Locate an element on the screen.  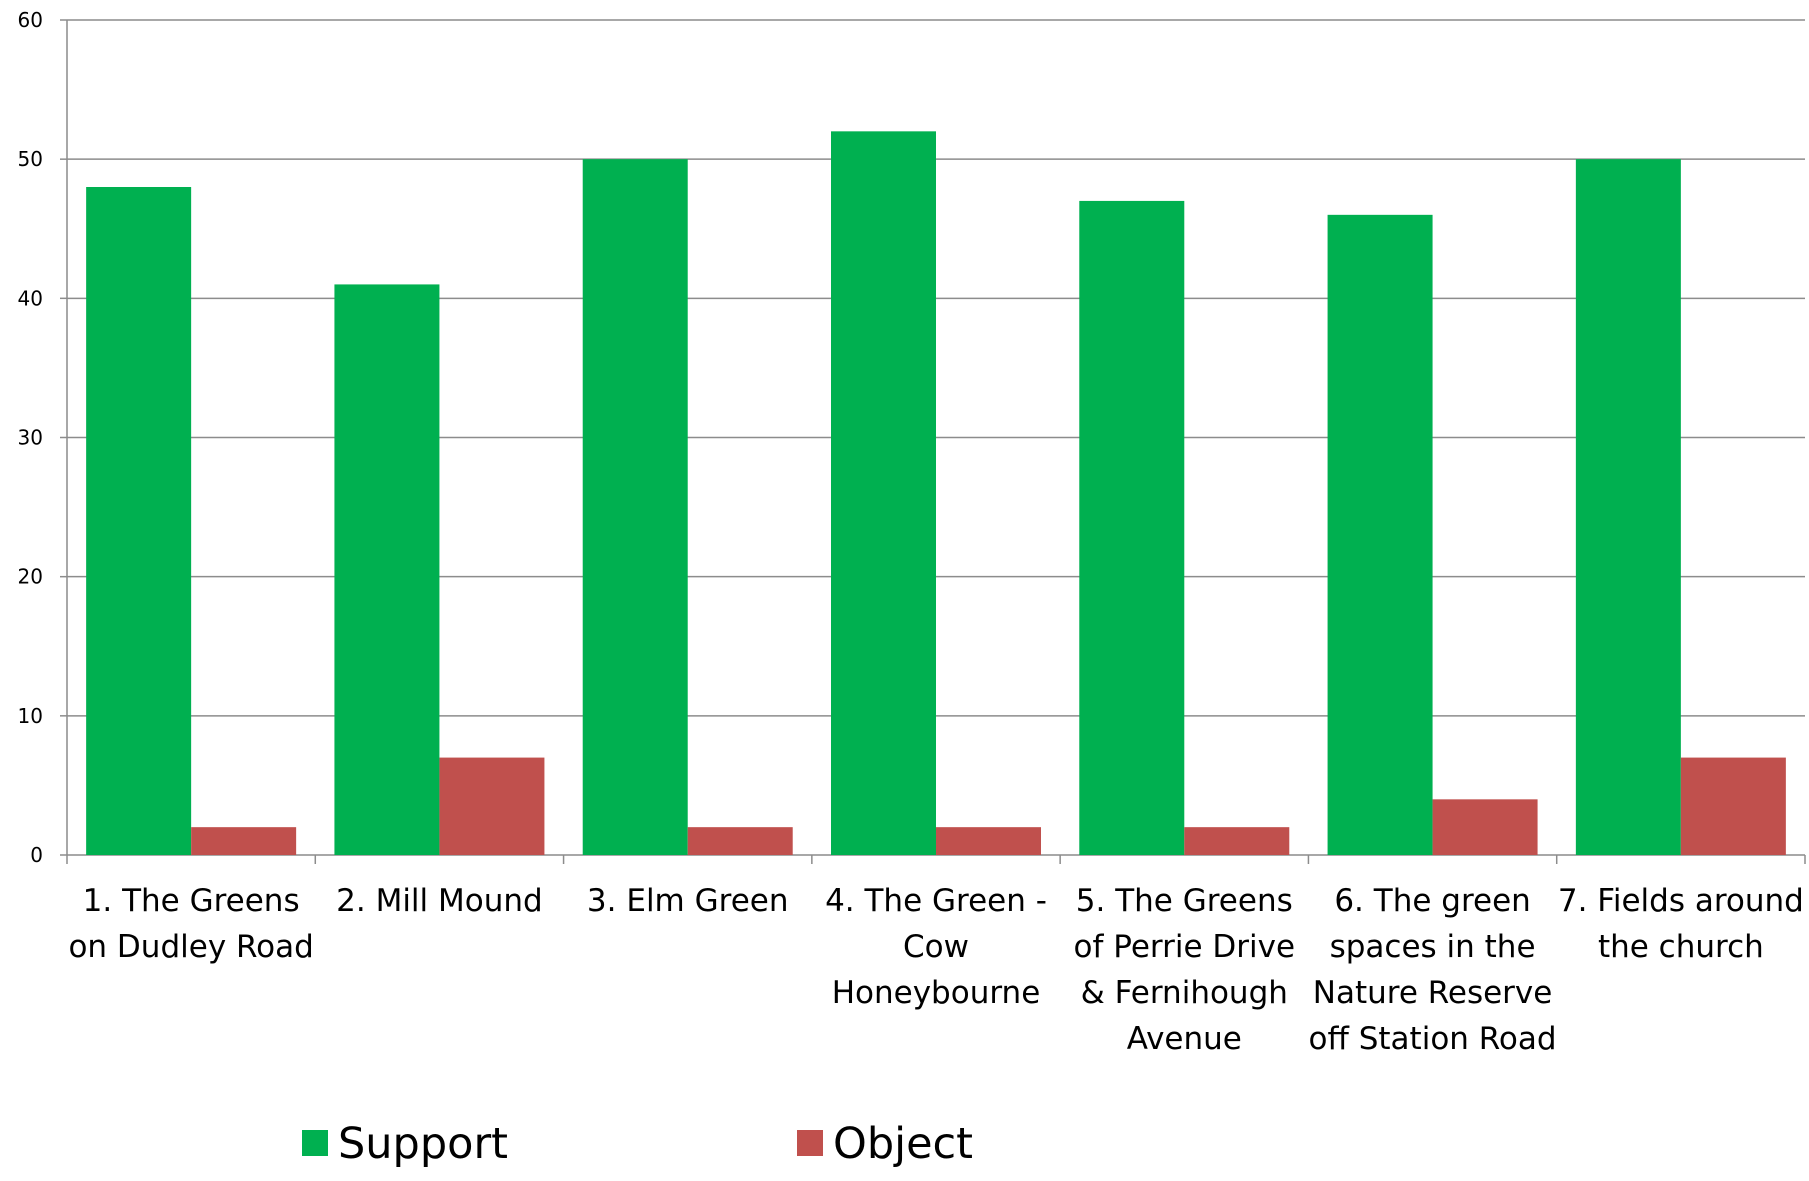
y-tick-label: 10 is located at coordinates (30, 716).